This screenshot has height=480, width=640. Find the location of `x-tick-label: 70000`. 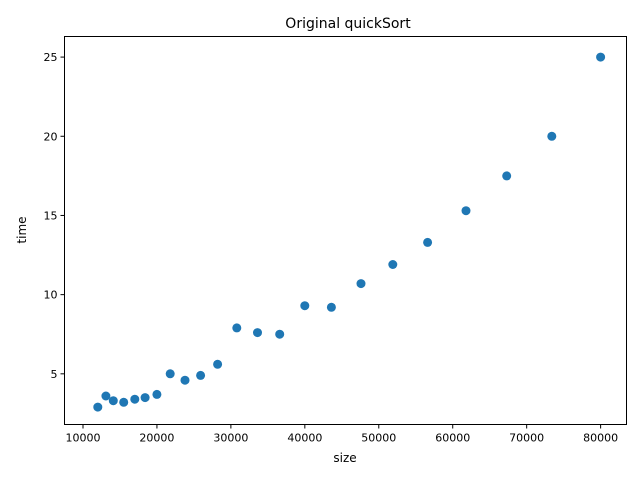

x-tick-label: 70000 is located at coordinates (526, 438).